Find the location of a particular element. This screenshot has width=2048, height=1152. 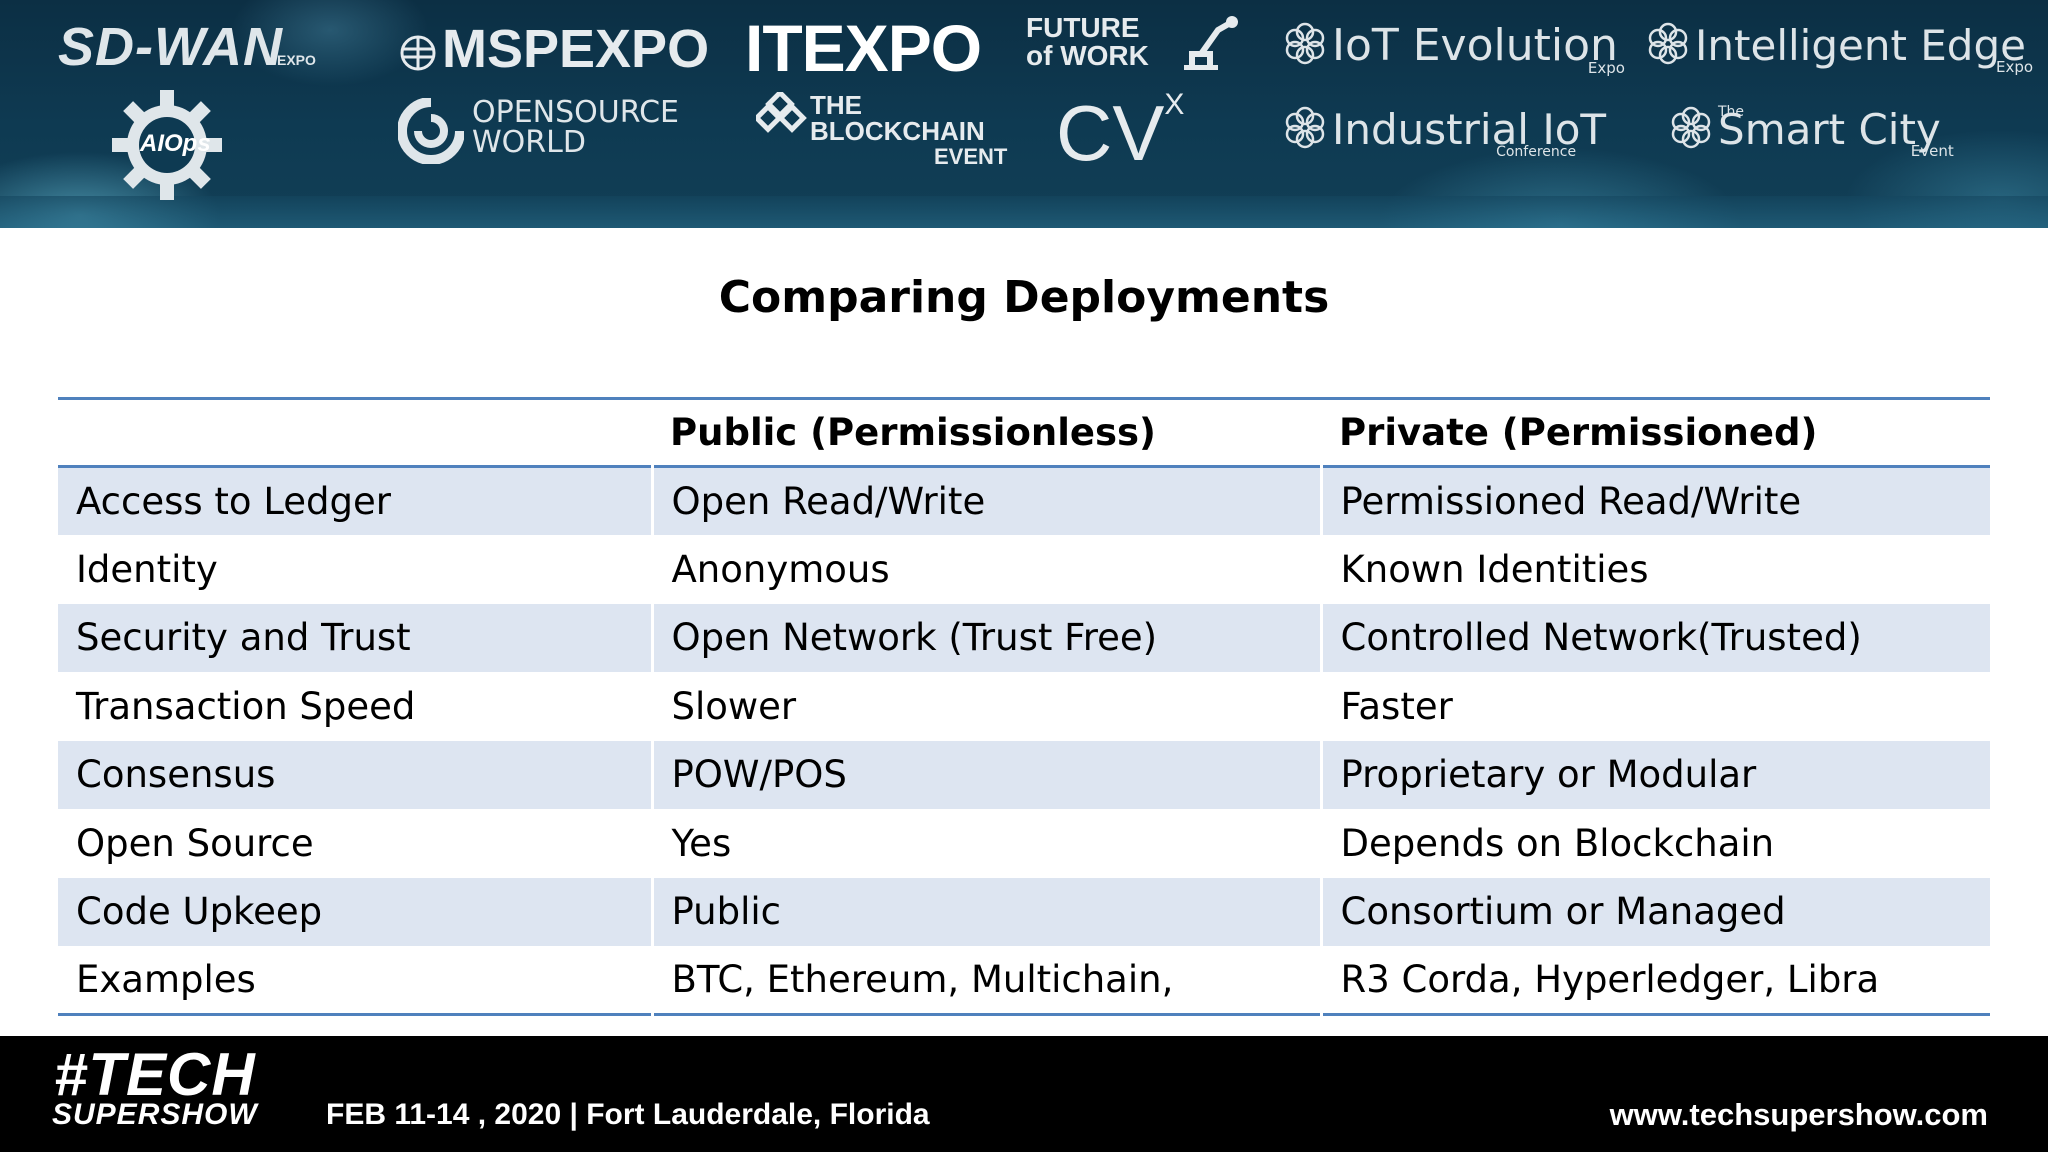

table-cell: Anonymous is located at coordinates (985, 569).